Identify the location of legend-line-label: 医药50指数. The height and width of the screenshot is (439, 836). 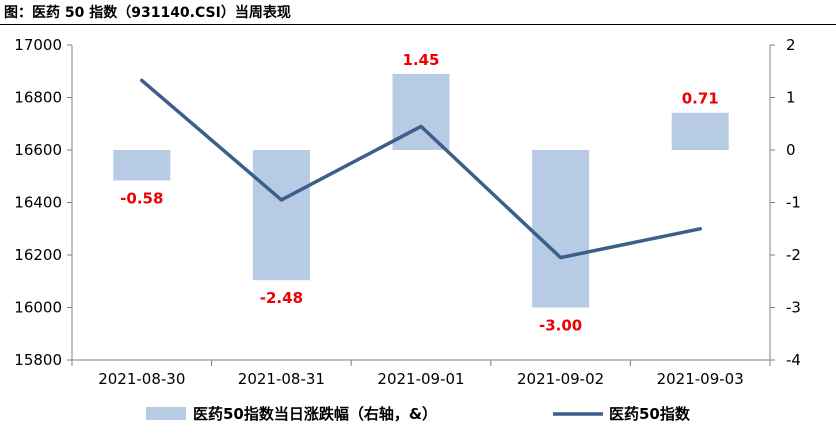
(650, 414).